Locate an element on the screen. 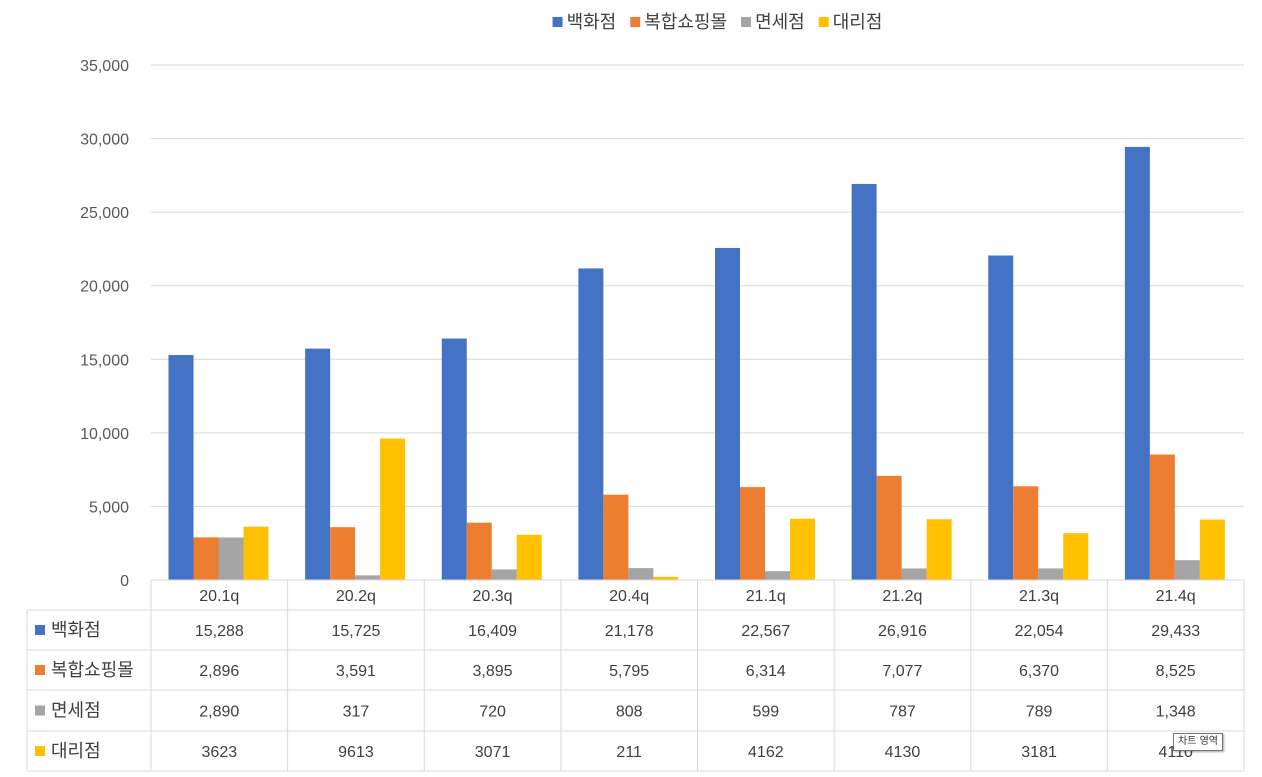 The height and width of the screenshot is (777, 1262). data-label: 3623 is located at coordinates (220, 752).